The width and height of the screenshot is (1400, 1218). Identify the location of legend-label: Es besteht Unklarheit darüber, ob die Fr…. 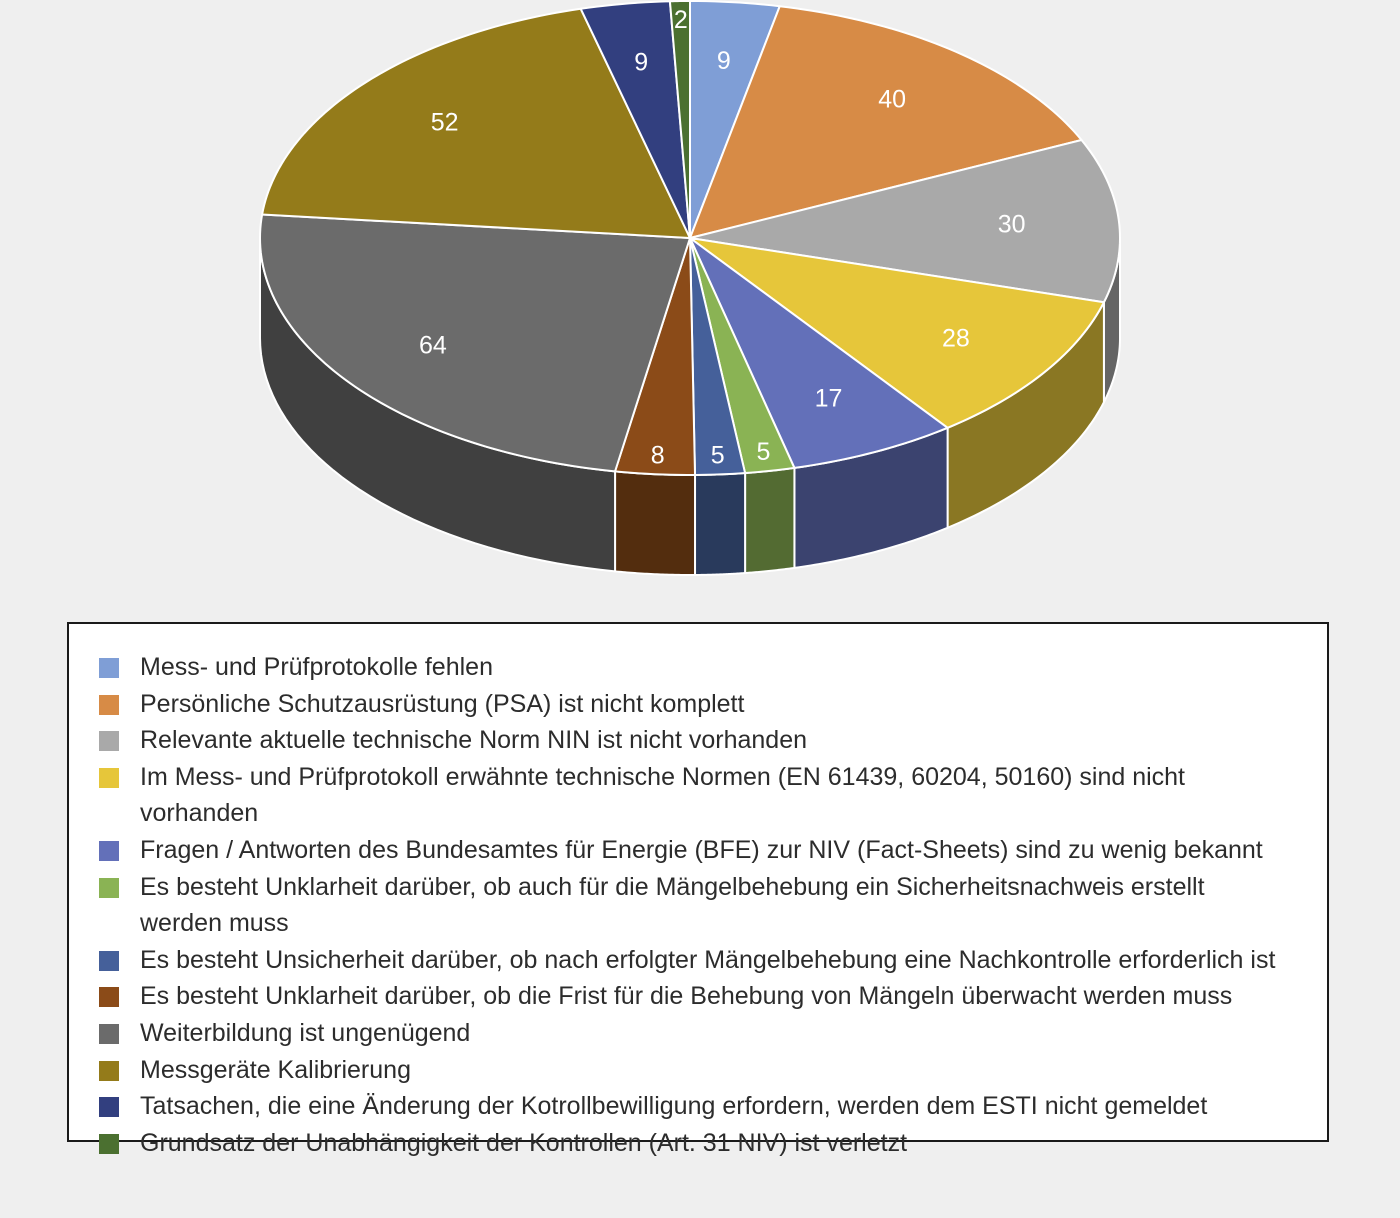
(686, 996).